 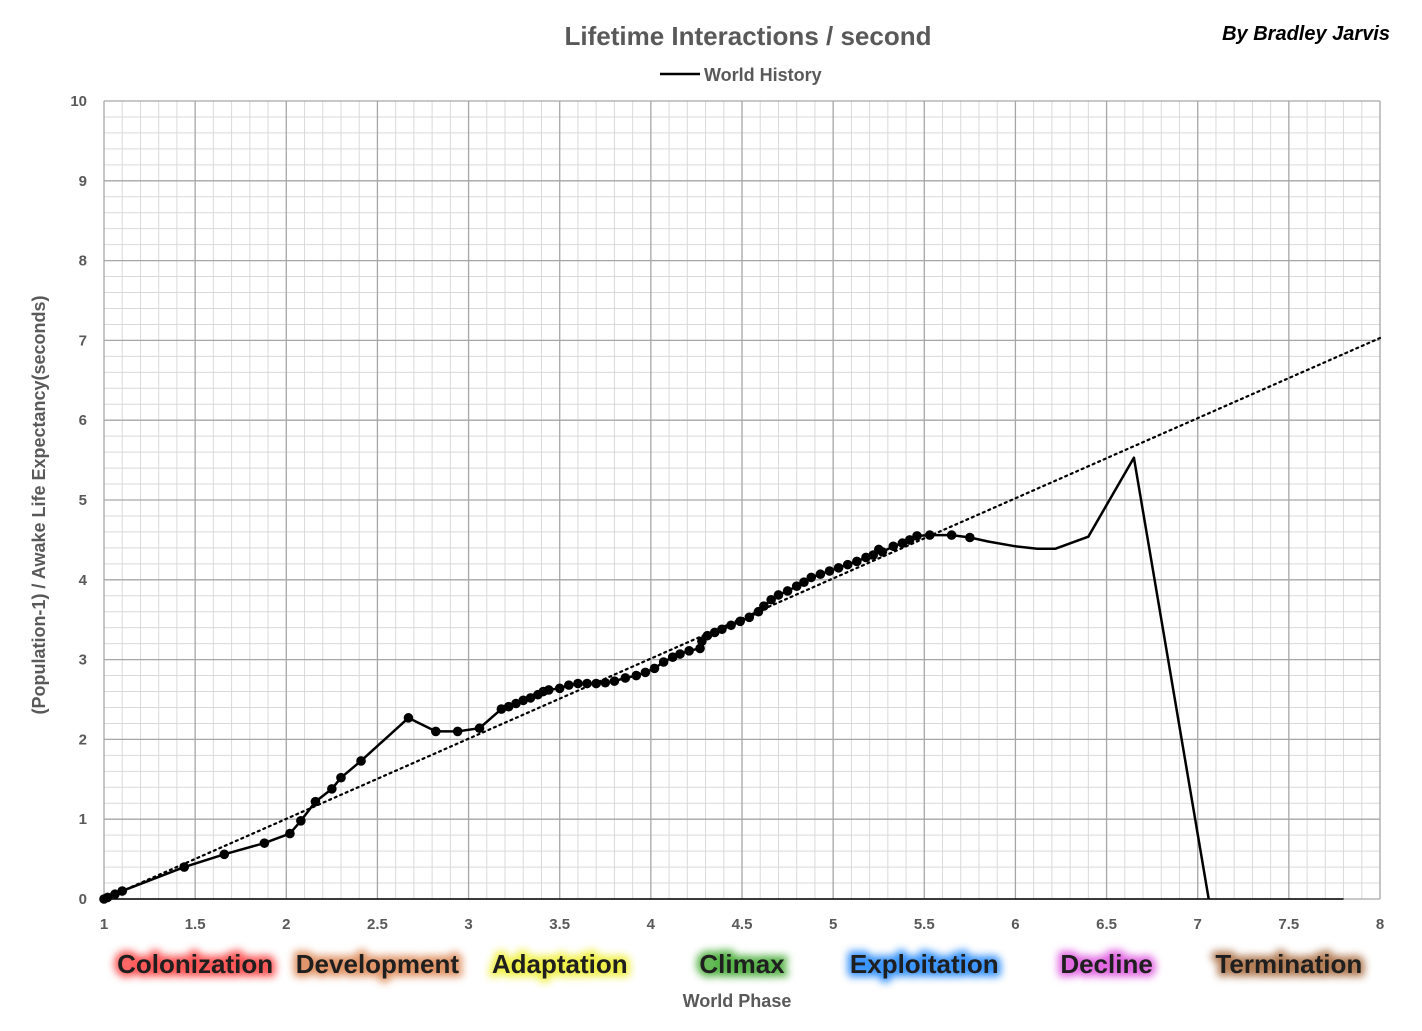 What do you see at coordinates (748, 36) in the screenshot?
I see `chart-title: Lifetime Interactions / second` at bounding box center [748, 36].